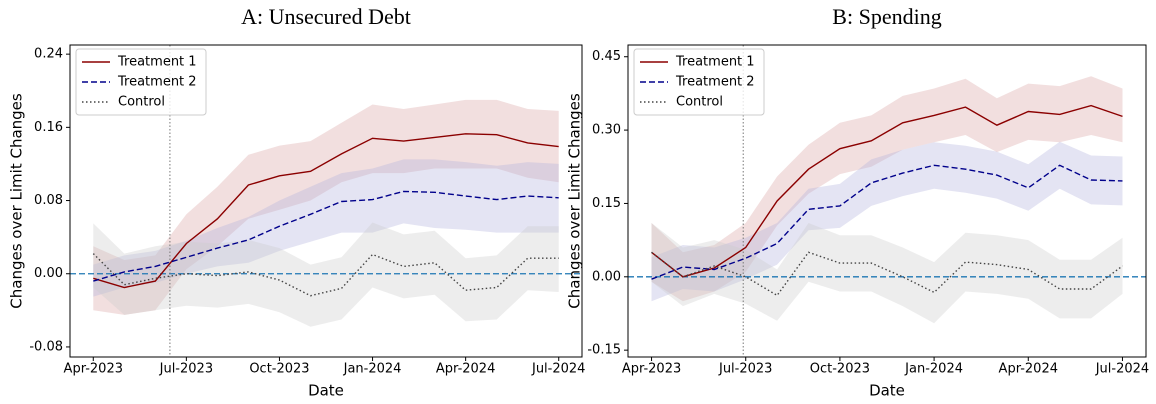 The image size is (1156, 404). Describe the element at coordinates (48, 54) in the screenshot. I see `y-tick-label: 0.24` at that location.